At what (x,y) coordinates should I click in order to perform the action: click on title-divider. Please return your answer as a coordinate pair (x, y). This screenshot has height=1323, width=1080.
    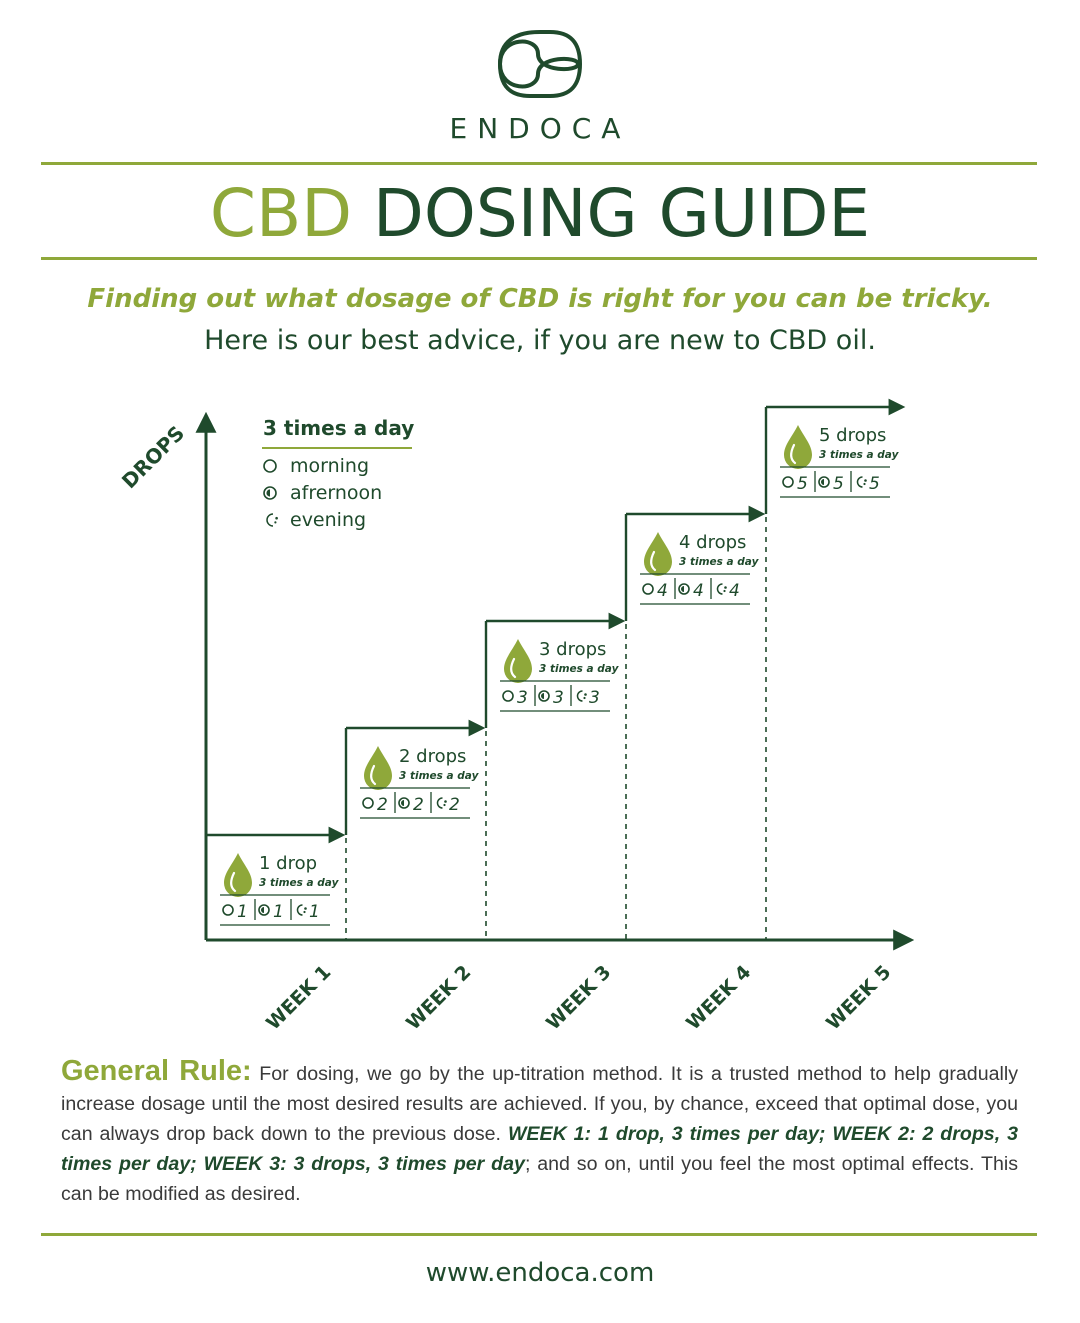
    Looking at the image, I should click on (539, 258).